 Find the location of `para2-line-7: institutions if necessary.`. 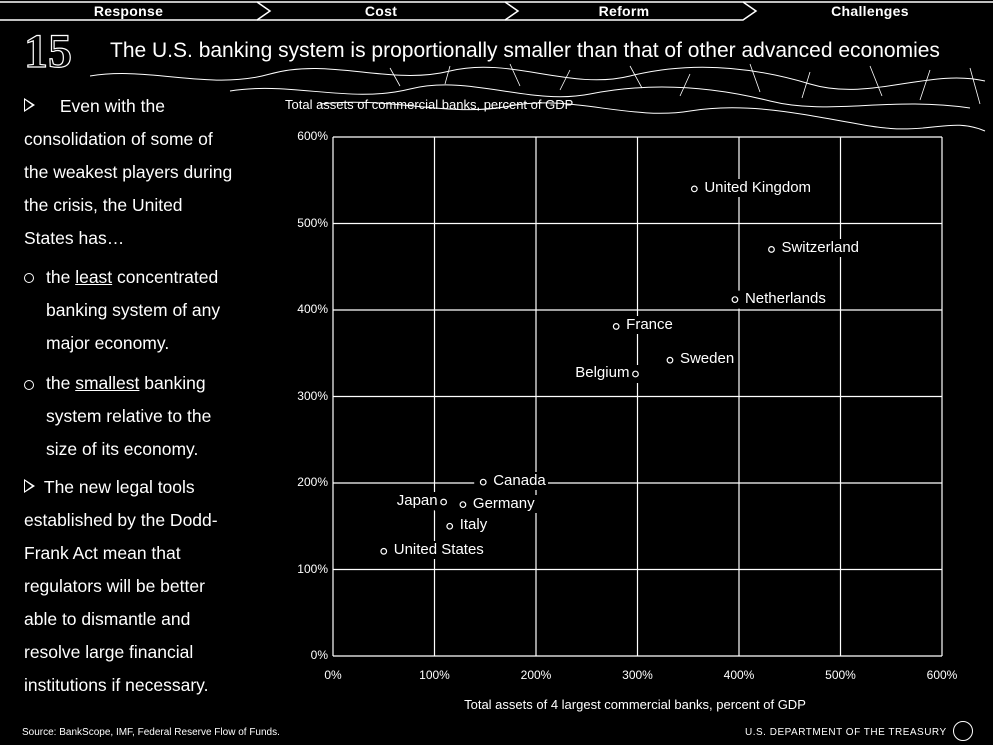

para2-line-7: institutions if necessary. is located at coordinates (116, 685).